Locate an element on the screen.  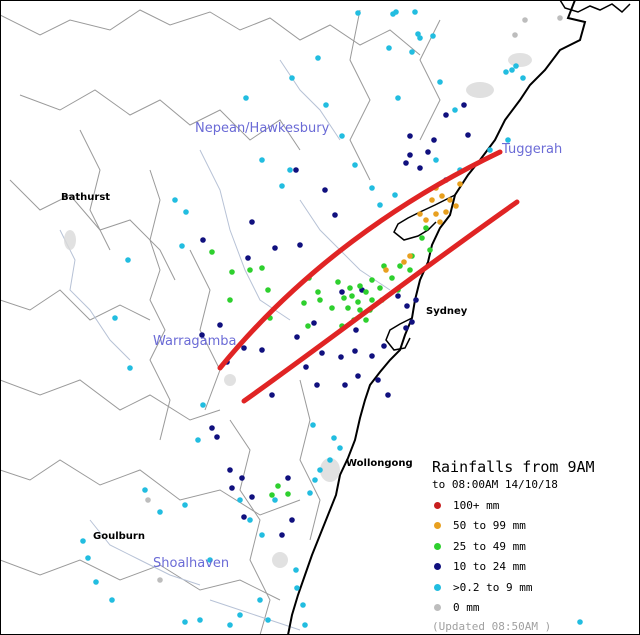
annotation-band-south is located at coordinates (380, 301).